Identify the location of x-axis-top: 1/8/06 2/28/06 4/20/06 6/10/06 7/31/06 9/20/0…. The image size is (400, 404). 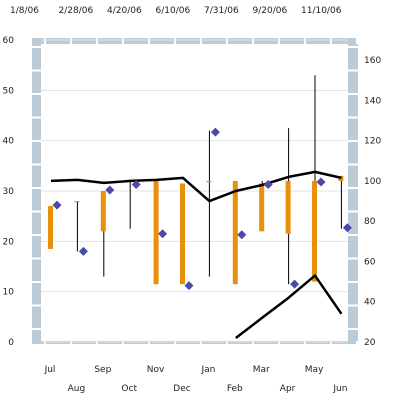
(176, 11).